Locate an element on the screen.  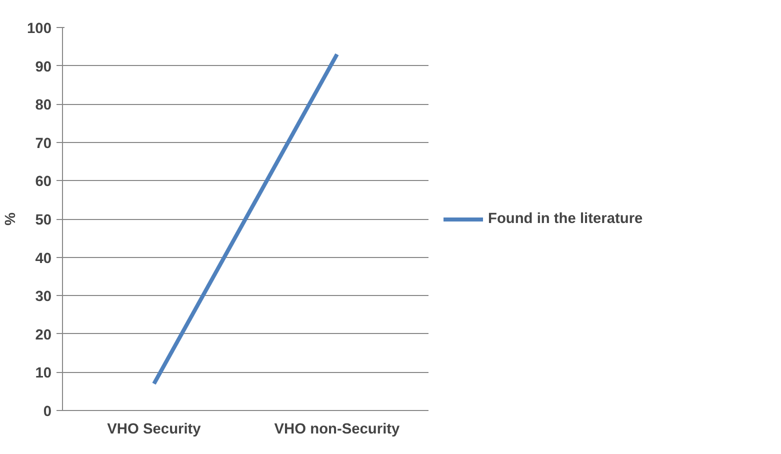
y-tick-label: 100 is located at coordinates (39, 29).